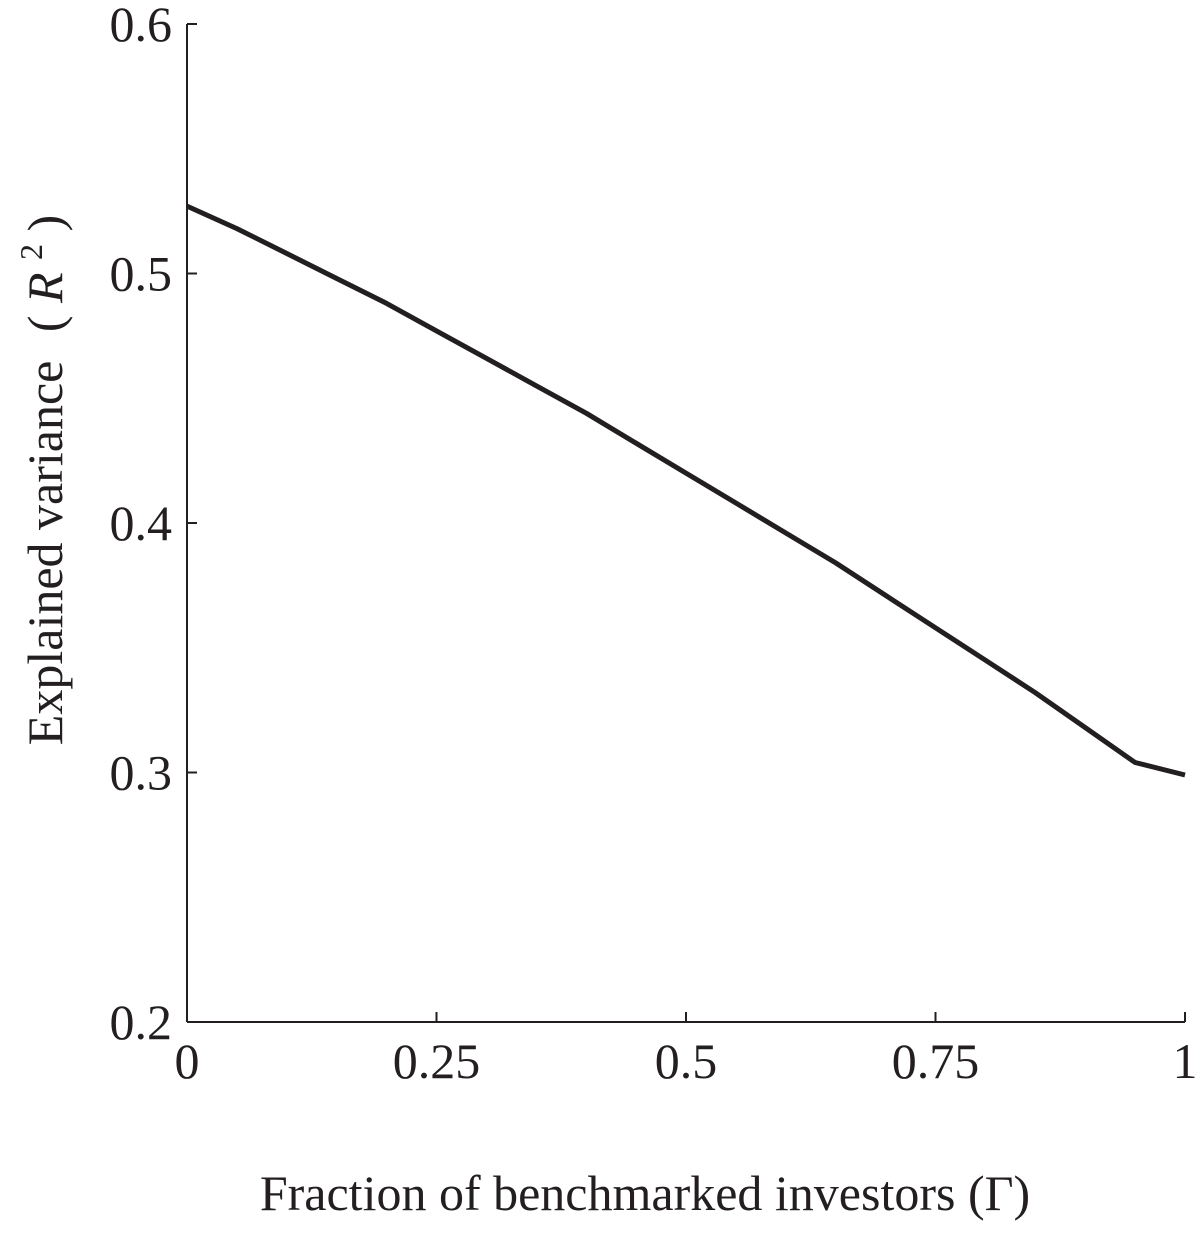  I want to click on y-axis-title-paren-close: ), so click(45, 223).